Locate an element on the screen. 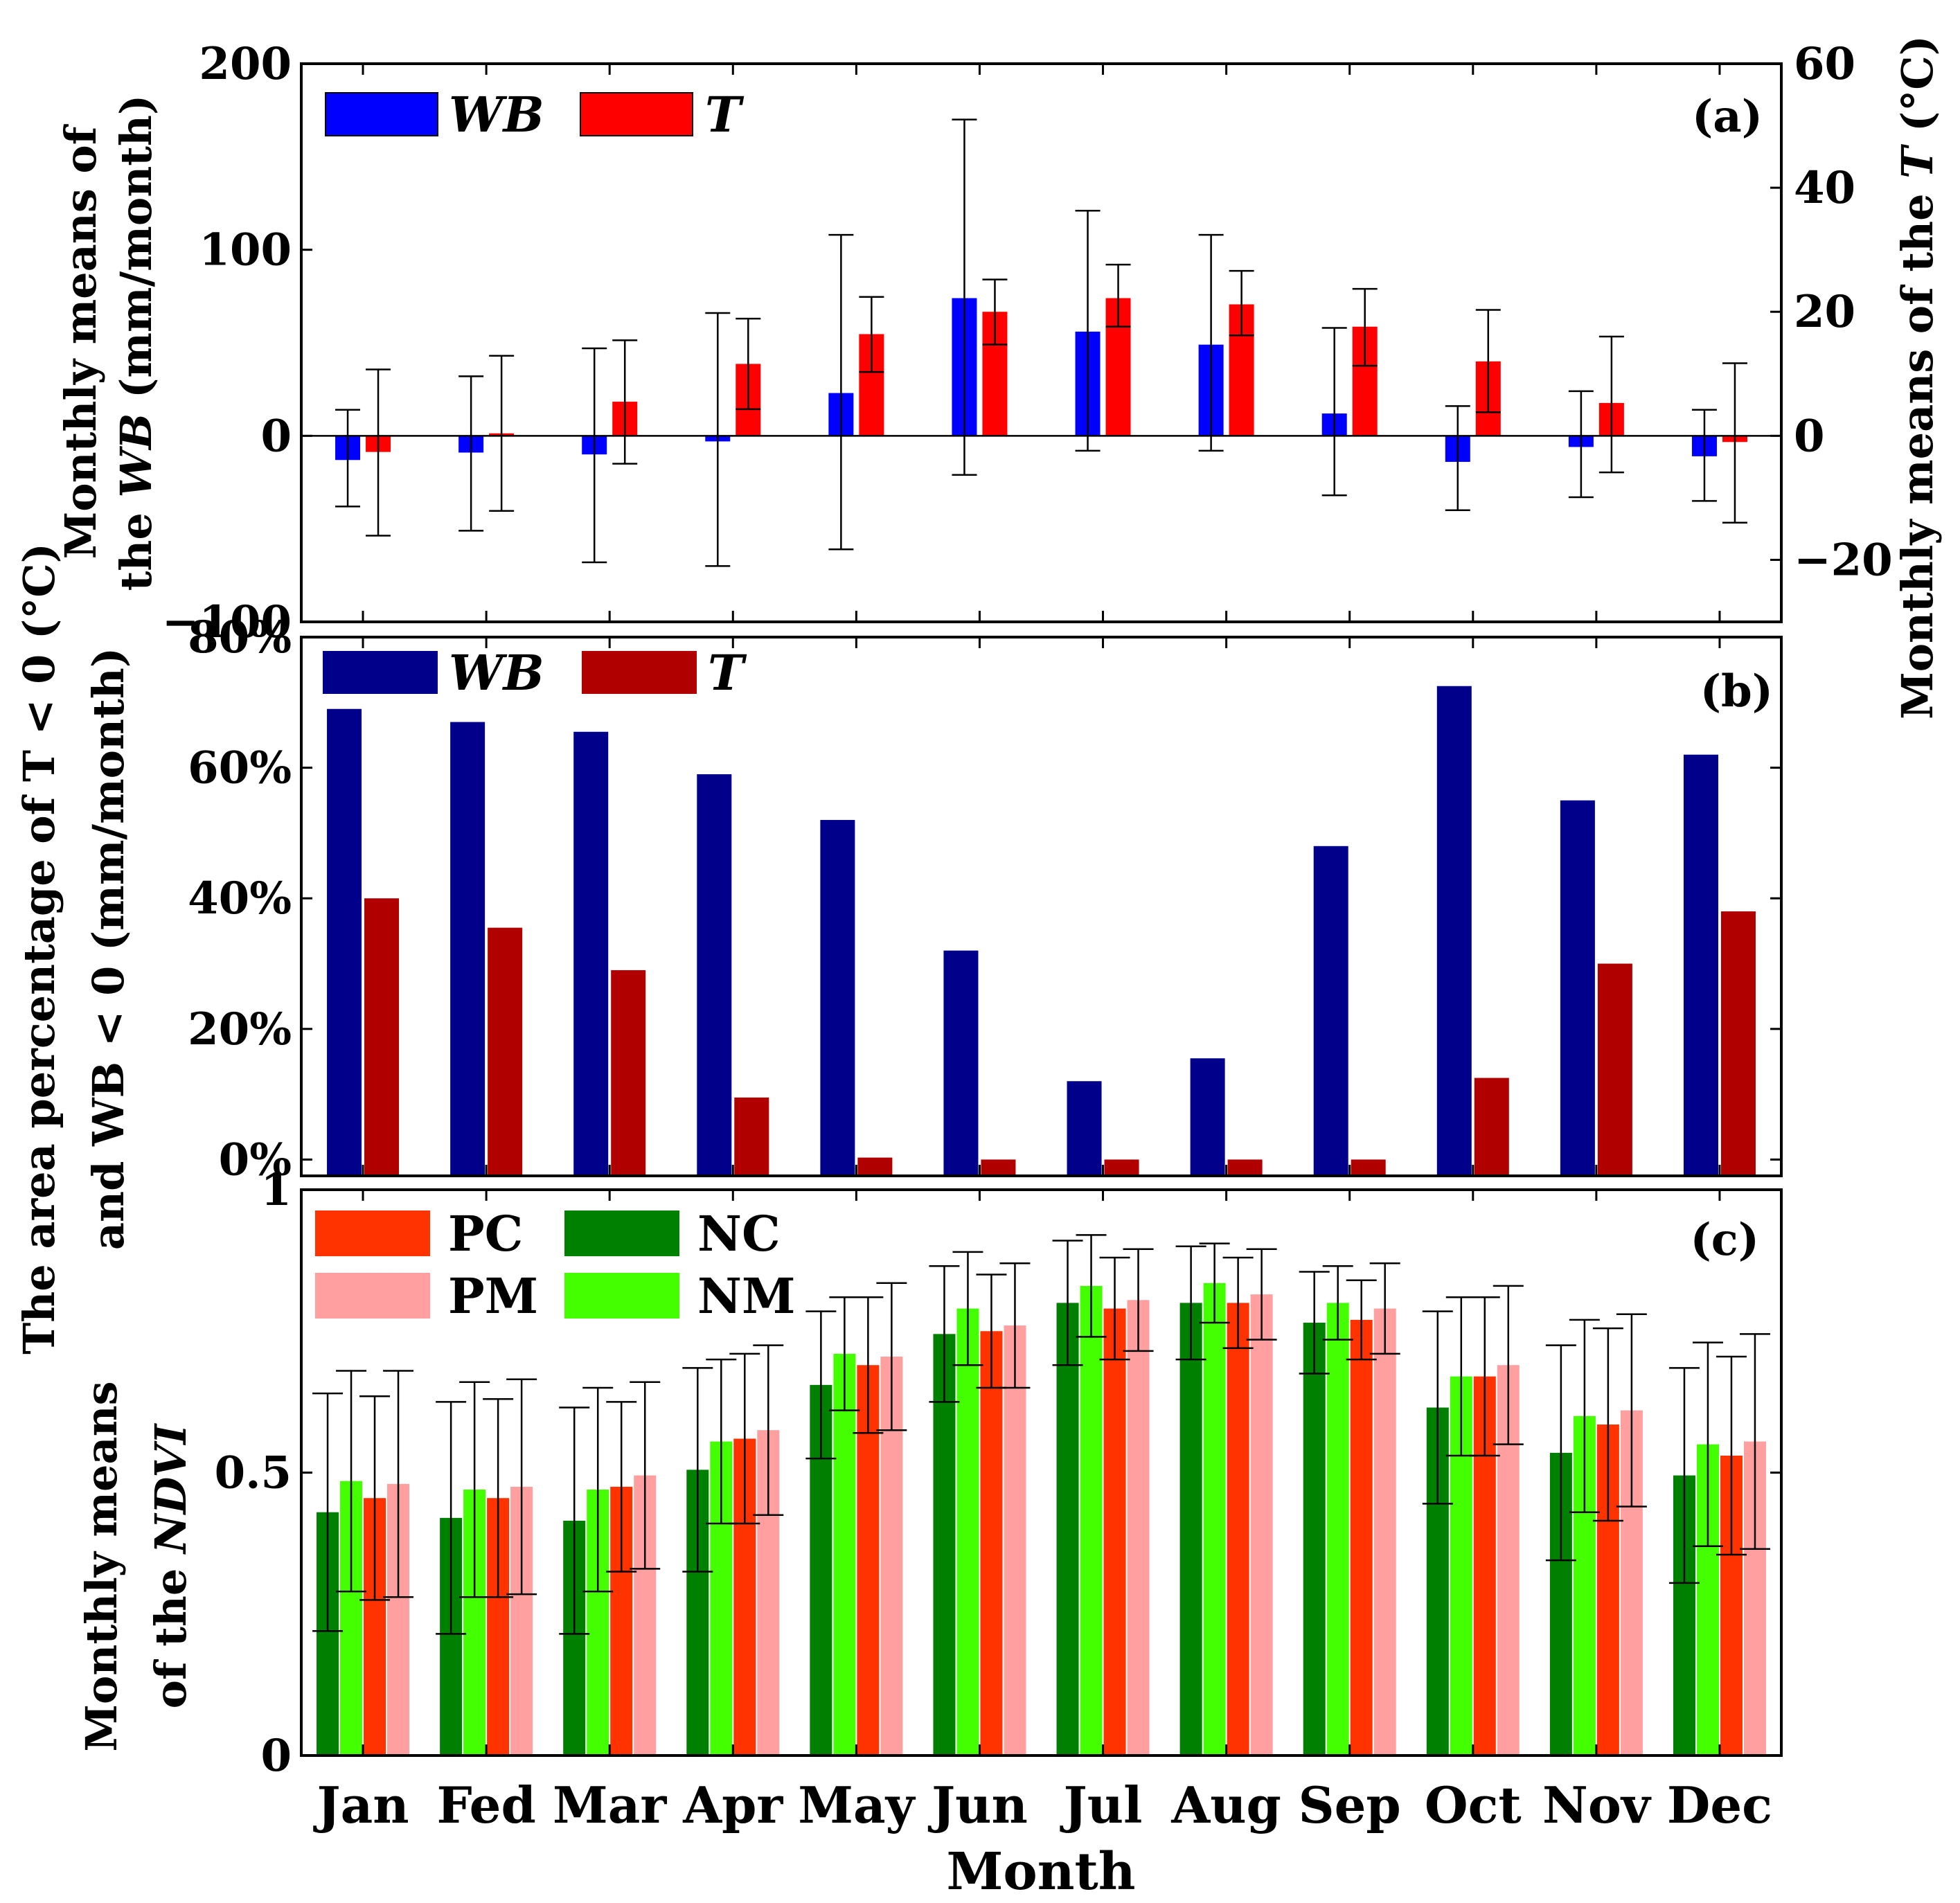 The width and height of the screenshot is (1960, 1903). x-tick-label: Jun is located at coordinates (978, 1805).